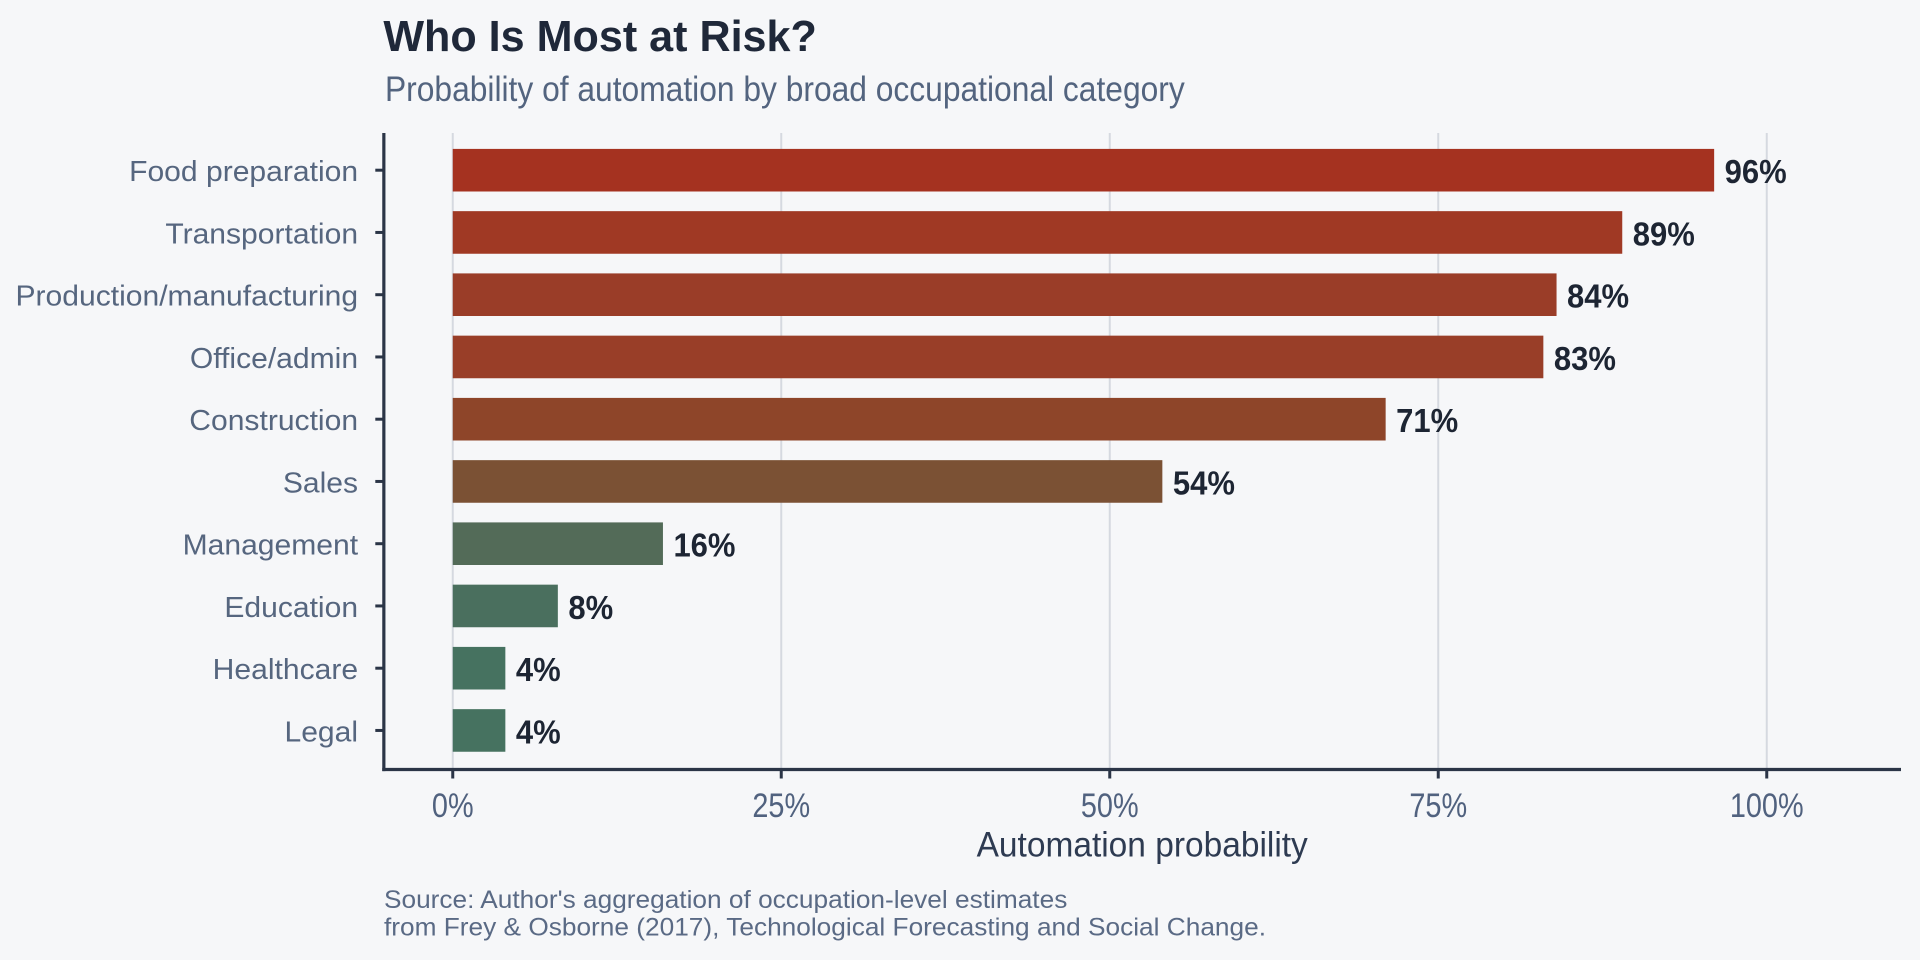 This screenshot has width=1920, height=960. What do you see at coordinates (781, 805) in the screenshot?
I see `svg-text: 25%` at bounding box center [781, 805].